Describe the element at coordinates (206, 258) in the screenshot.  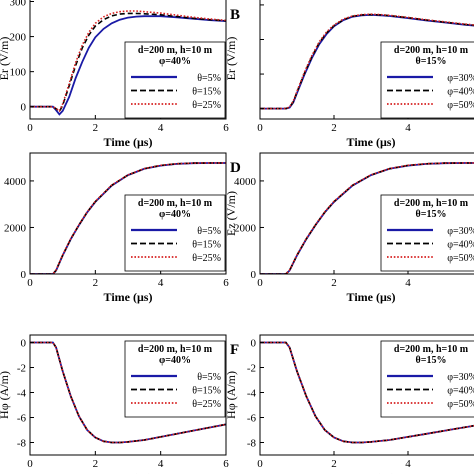
I see `legend-entry-label: θ=25%` at that location.